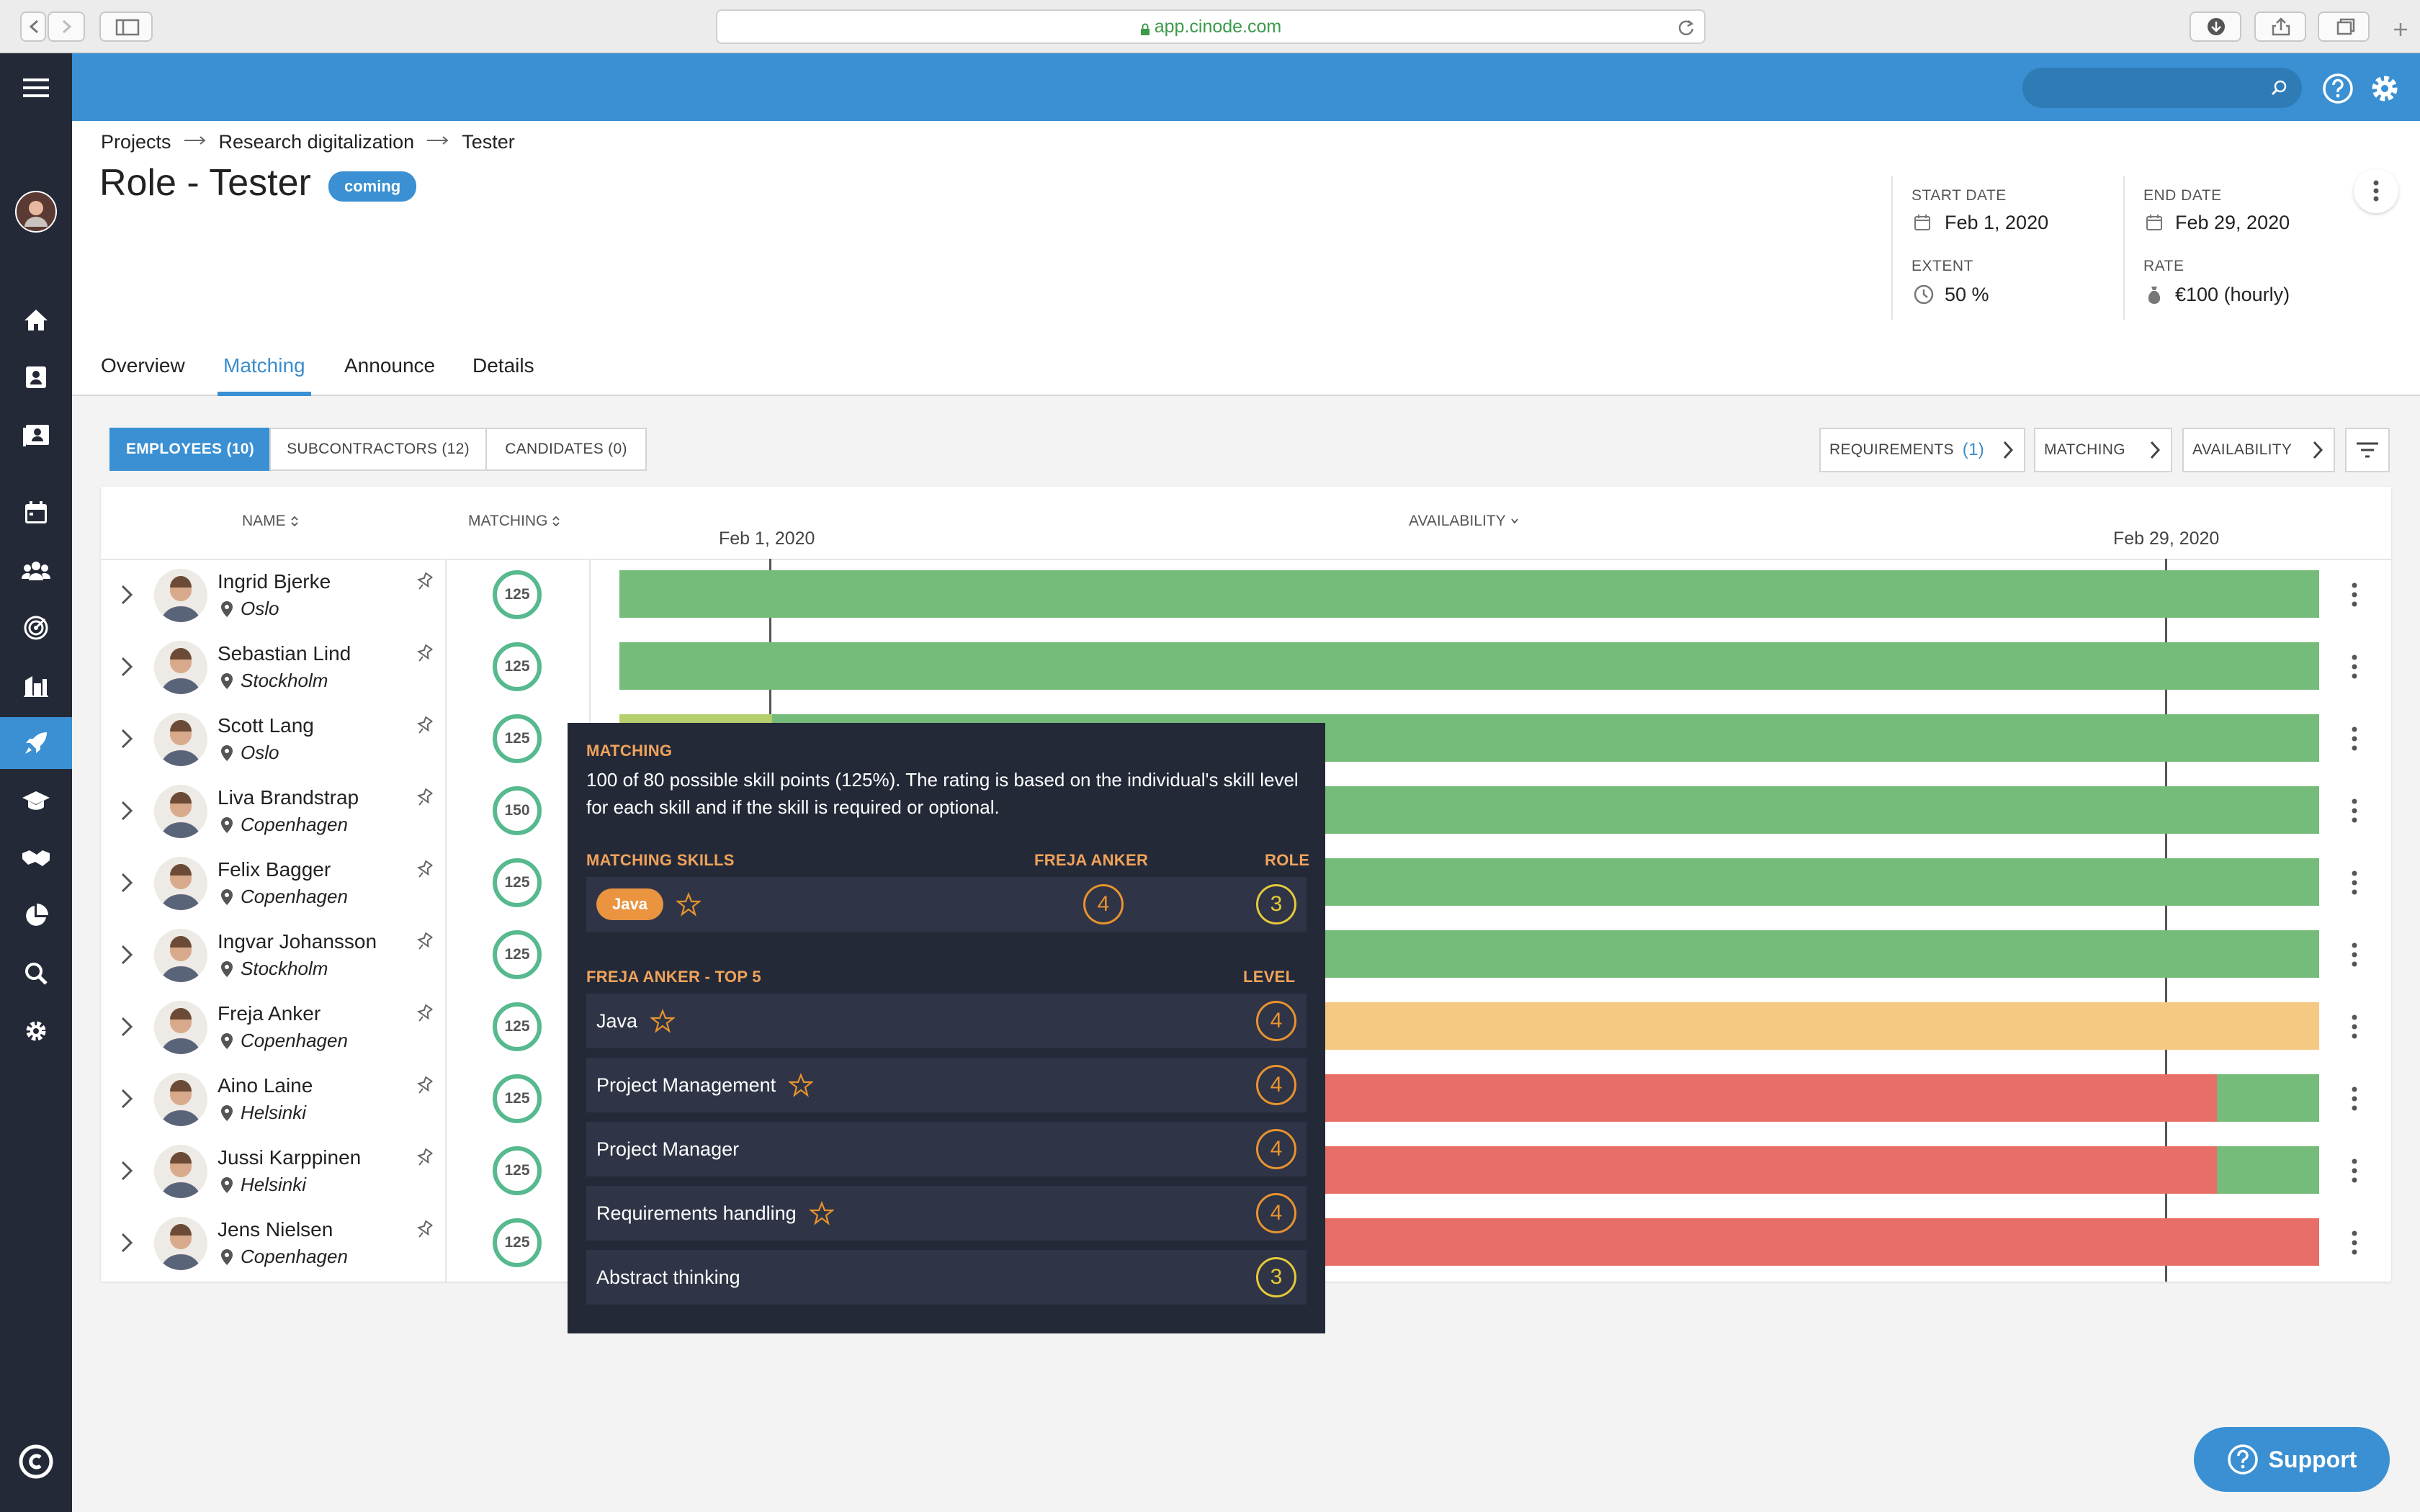 This screenshot has height=1512, width=2420. What do you see at coordinates (566, 449) in the screenshot?
I see `segment-candidates: CANDIDATES (0)` at bounding box center [566, 449].